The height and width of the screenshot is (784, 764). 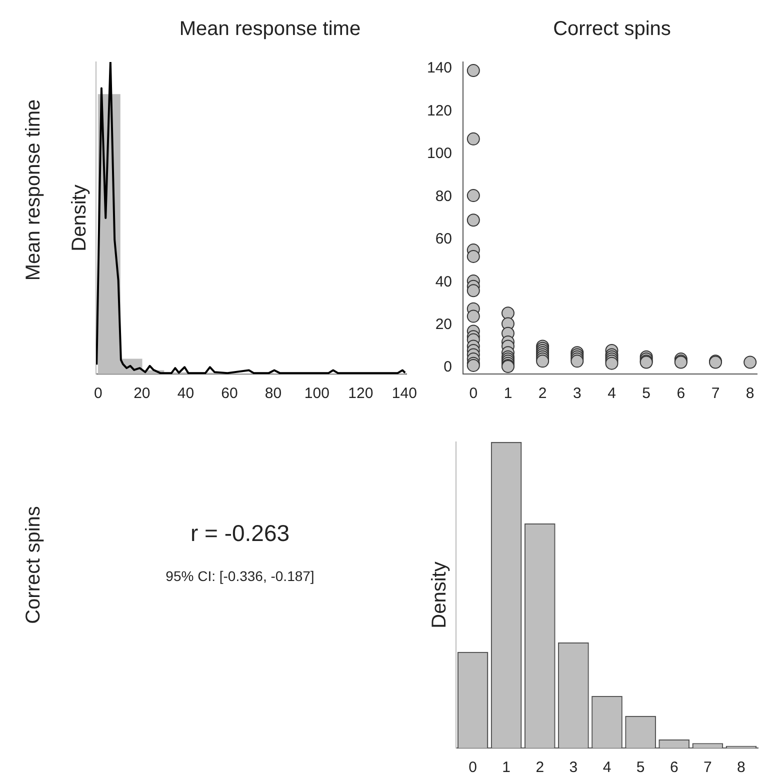 I want to click on x-tick-label: 60, so click(x=229, y=393).